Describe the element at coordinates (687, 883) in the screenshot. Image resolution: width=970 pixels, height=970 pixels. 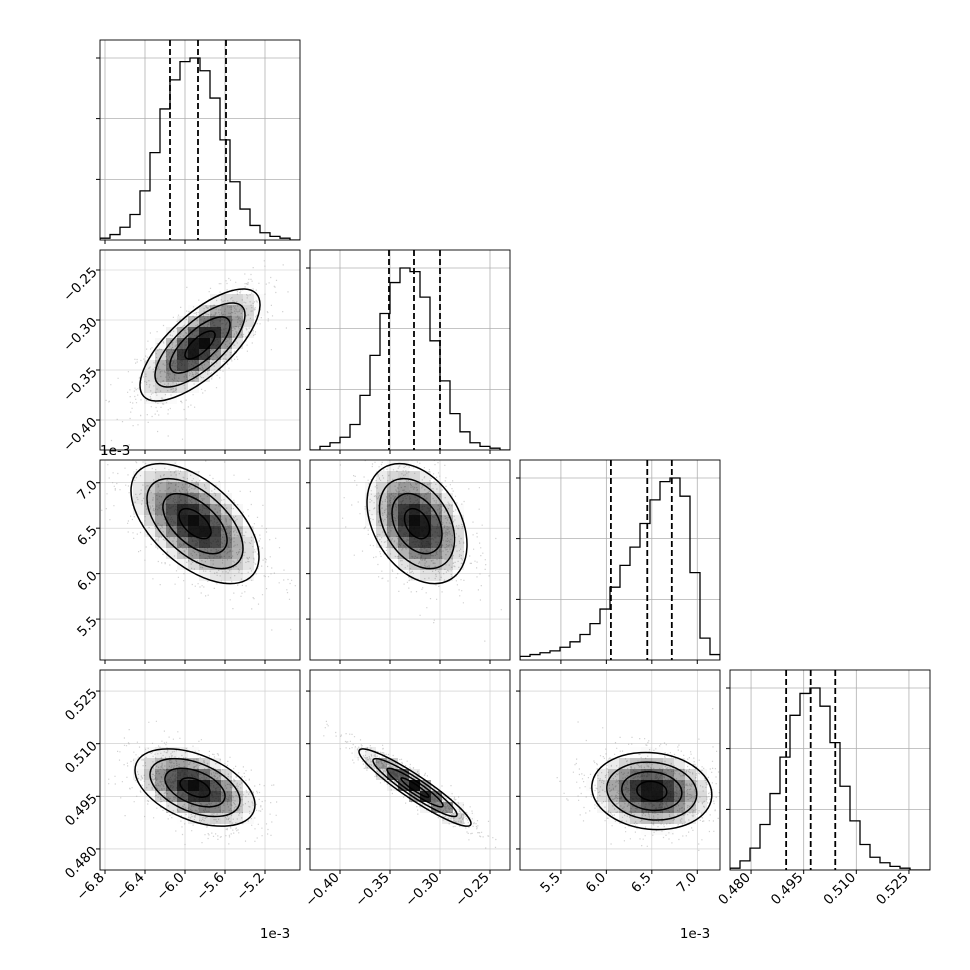
I see `x-tick-label: 7.0` at that location.